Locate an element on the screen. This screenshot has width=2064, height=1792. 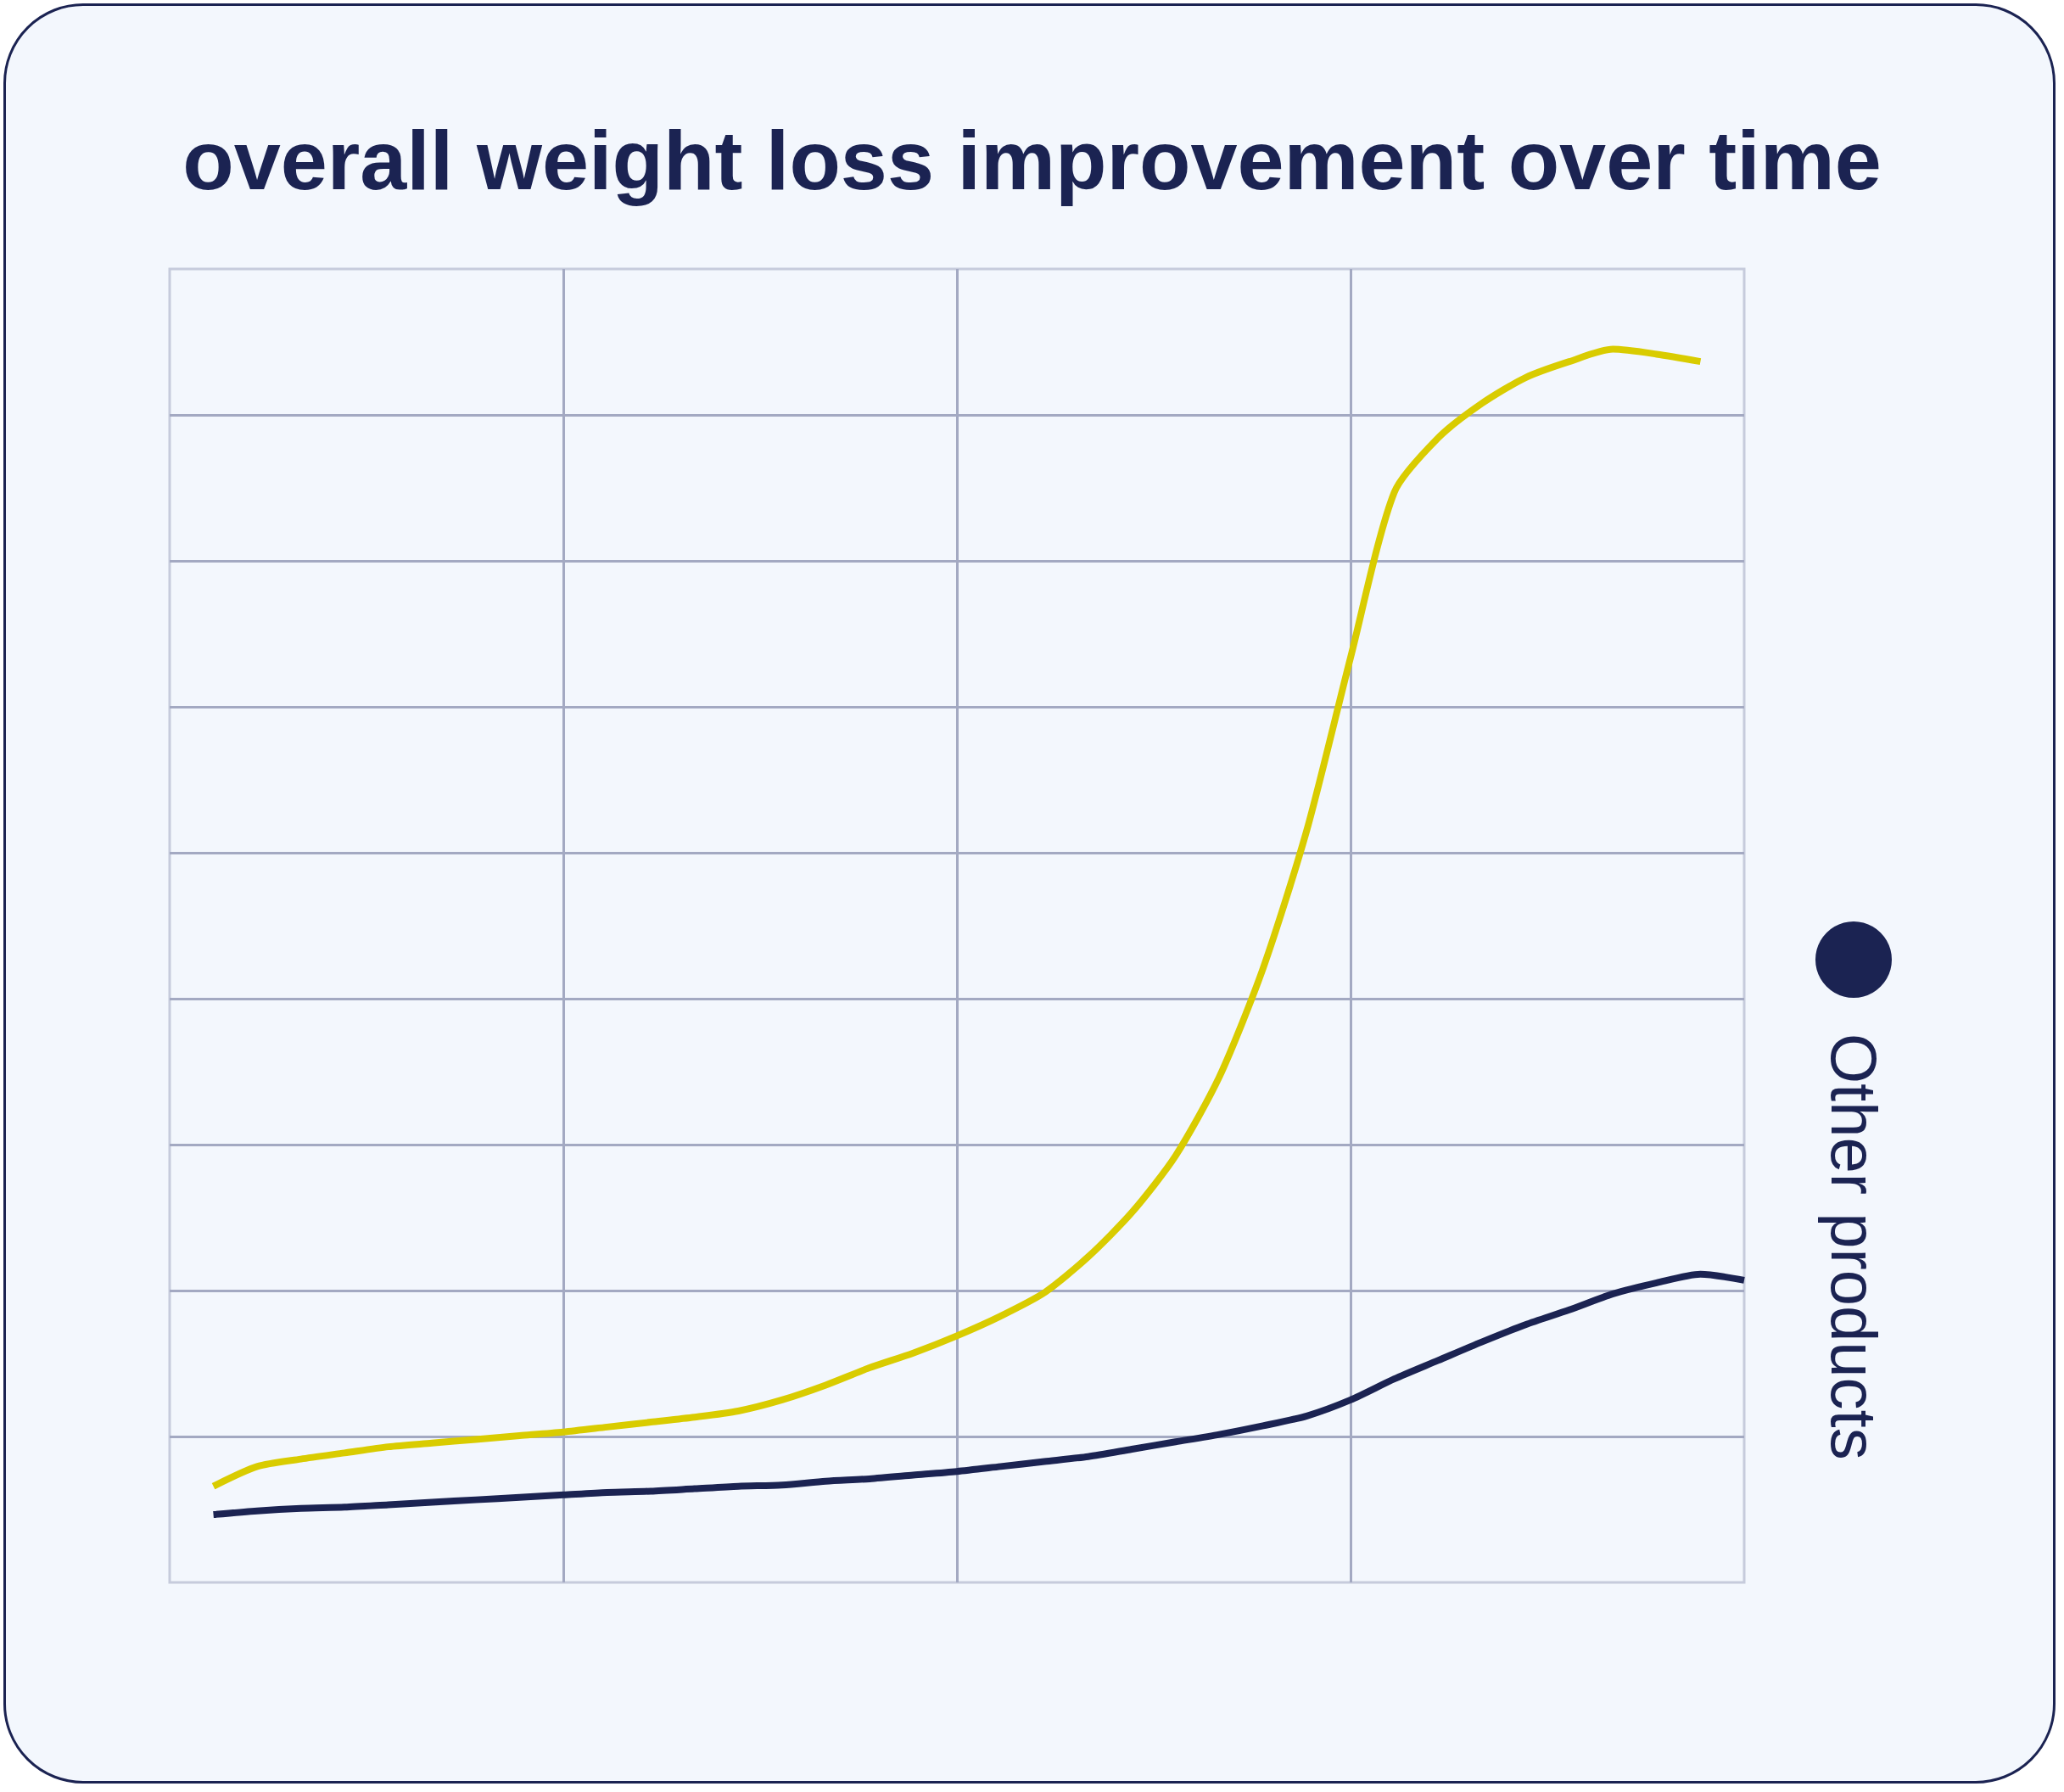
legend-label: Other products is located at coordinates (1853, 1246).